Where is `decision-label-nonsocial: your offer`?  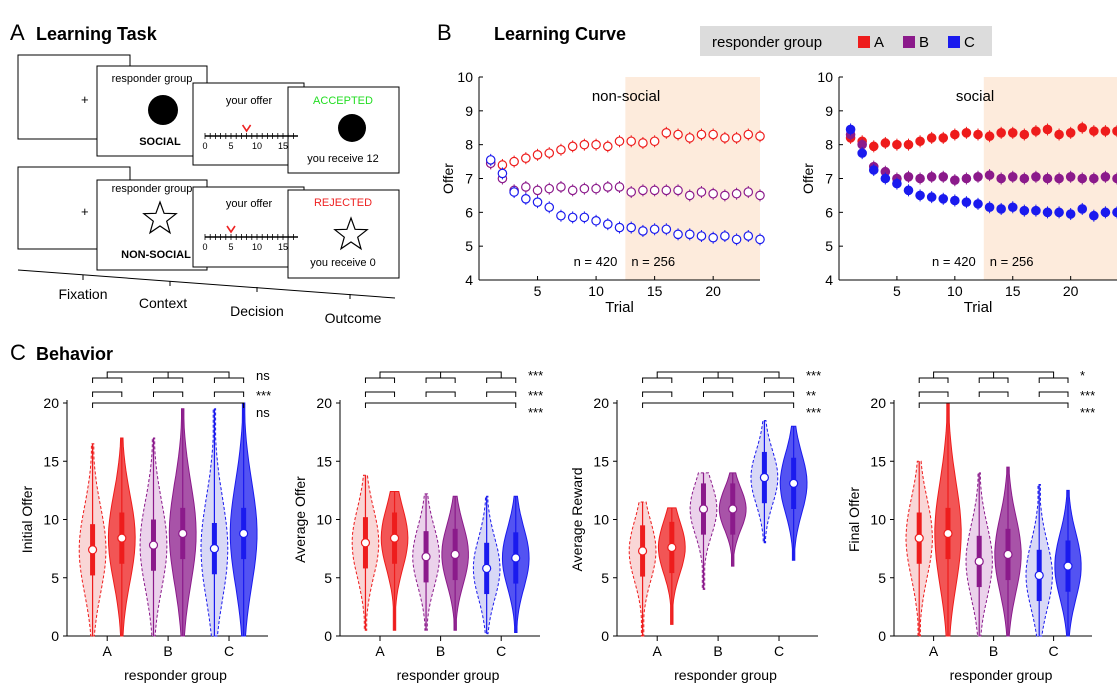
decision-label-nonsocial: your offer is located at coordinates (249, 204).